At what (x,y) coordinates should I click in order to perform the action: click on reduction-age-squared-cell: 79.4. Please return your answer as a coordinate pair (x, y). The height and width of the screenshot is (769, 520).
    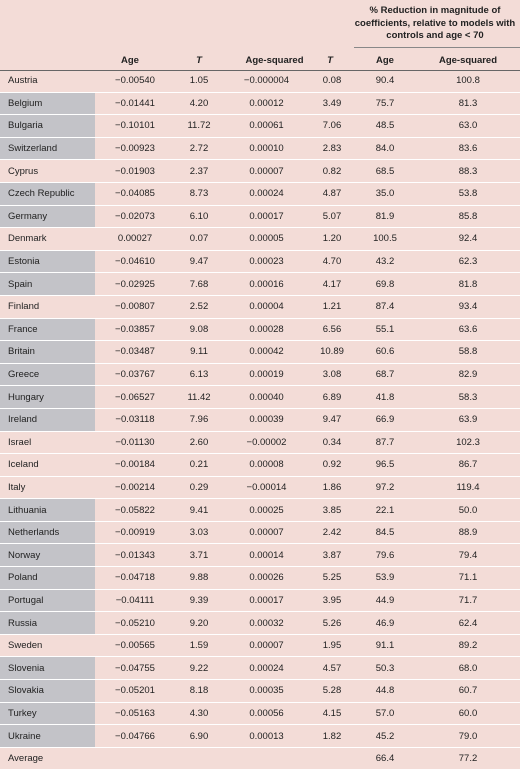
    Looking at the image, I should click on (468, 555).